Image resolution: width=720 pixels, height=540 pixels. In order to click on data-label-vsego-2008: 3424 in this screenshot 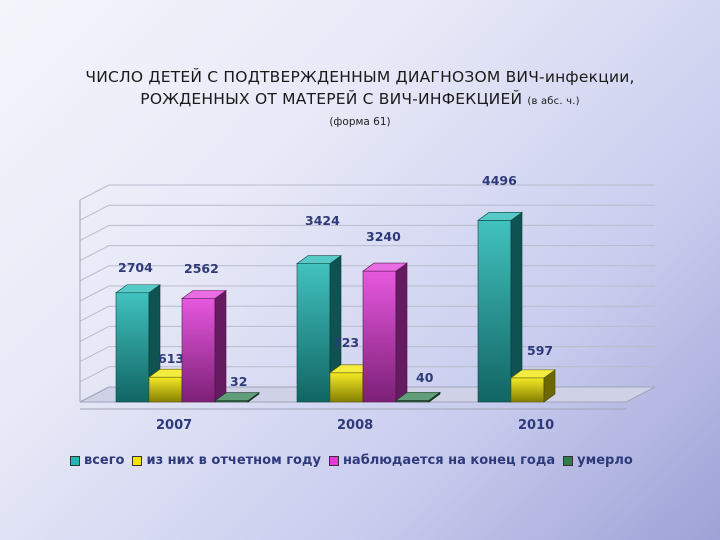, I will do `click(322, 220)`.